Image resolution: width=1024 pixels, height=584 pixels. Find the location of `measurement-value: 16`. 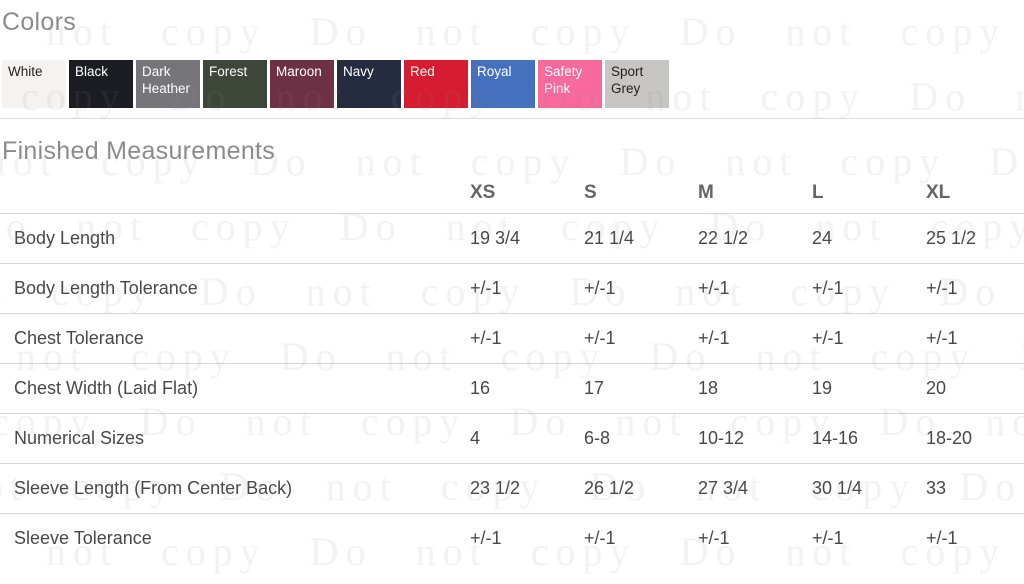

measurement-value: 16 is located at coordinates (527, 388).